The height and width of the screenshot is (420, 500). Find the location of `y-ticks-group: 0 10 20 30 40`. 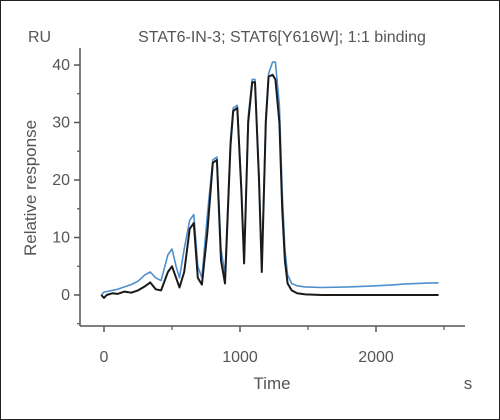

y-ticks-group: 0 10 20 30 40 is located at coordinates (66, 191).